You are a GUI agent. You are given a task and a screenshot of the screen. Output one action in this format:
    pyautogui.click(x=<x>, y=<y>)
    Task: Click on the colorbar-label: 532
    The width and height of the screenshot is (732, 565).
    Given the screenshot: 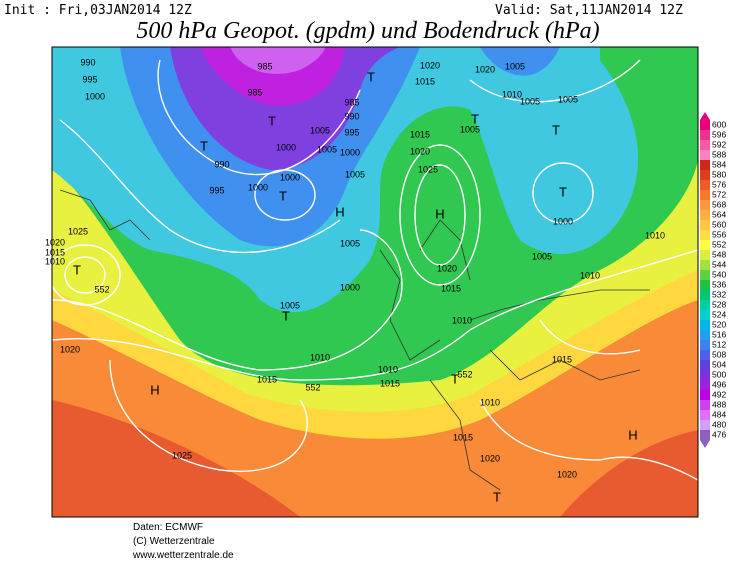 What is the action you would take?
    pyautogui.click(x=719, y=294)
    